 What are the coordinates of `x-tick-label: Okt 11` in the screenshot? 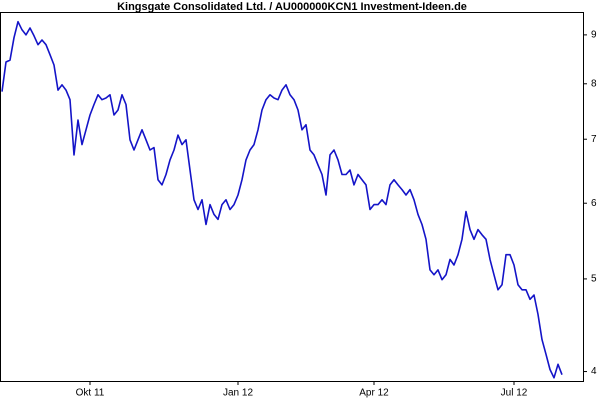 It's located at (90, 393).